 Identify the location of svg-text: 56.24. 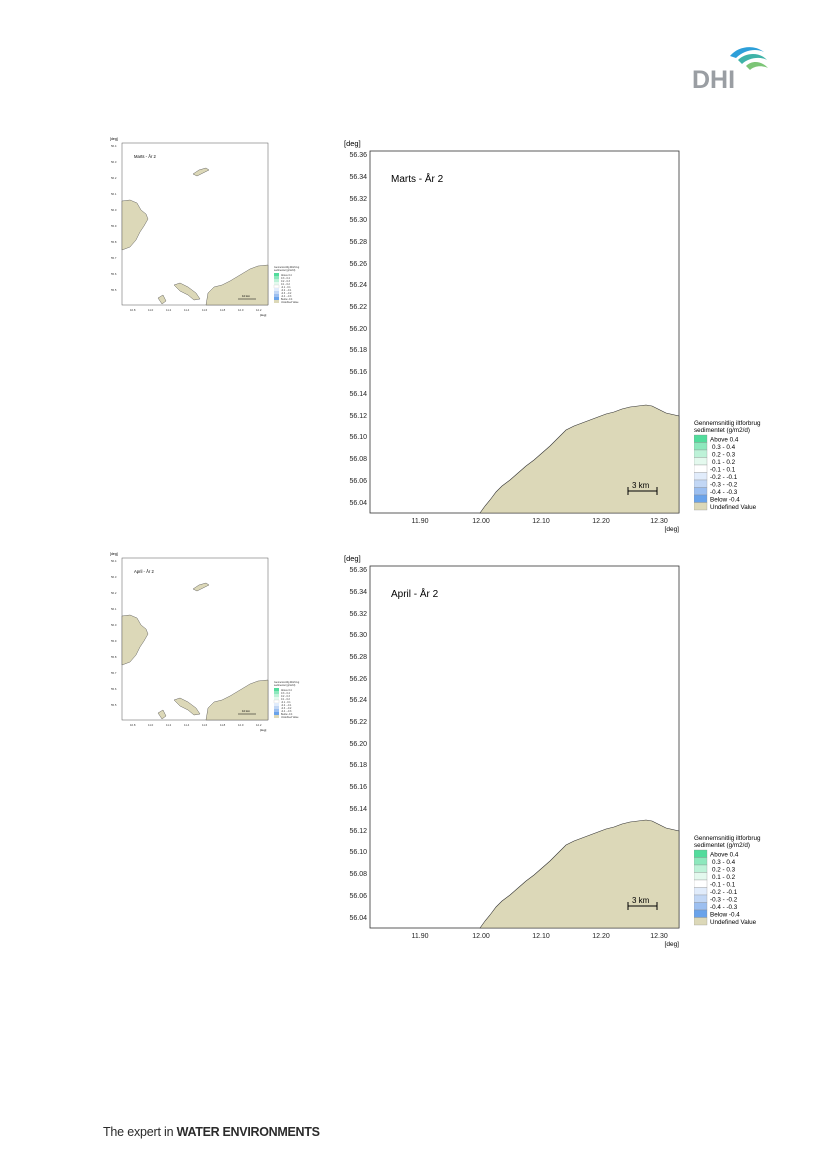
(358, 700).